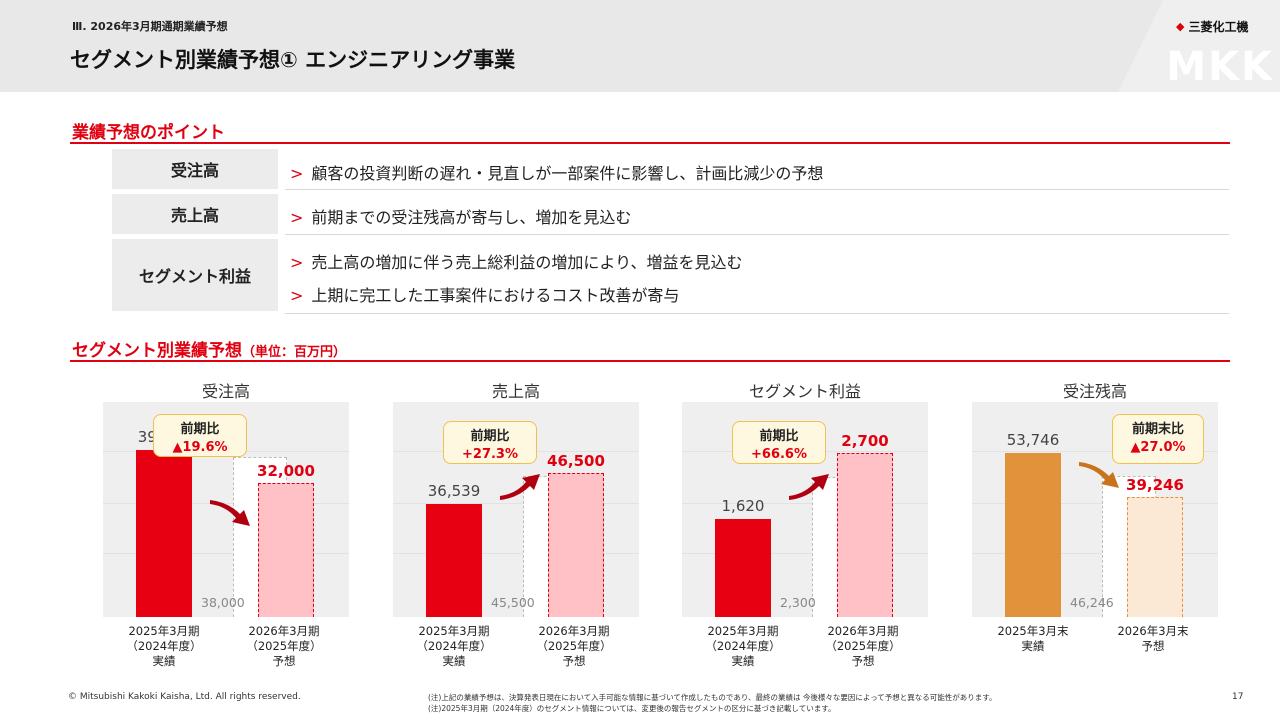  What do you see at coordinates (200, 447) in the screenshot?
I see `change-value: ▲19.6%` at bounding box center [200, 447].